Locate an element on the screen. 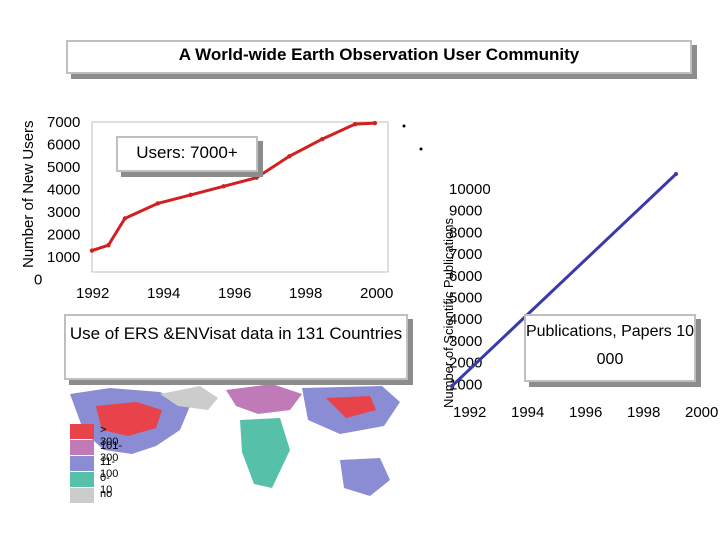 Image resolution: width=720 pixels, height=540 pixels. users-y-tick: 1000 is located at coordinates (63, 257).